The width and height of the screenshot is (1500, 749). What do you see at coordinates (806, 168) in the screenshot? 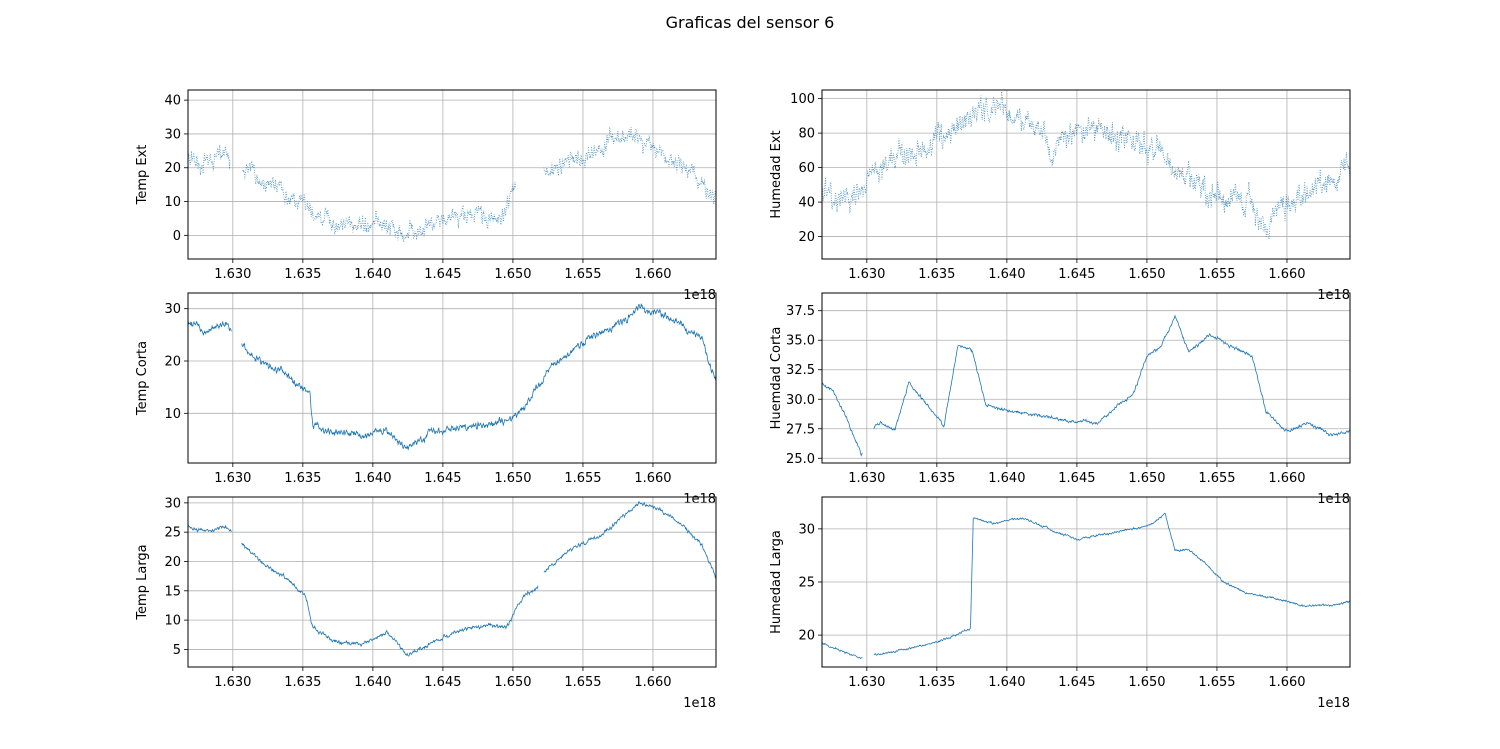
I see `y-tick-label: 60` at bounding box center [806, 168].